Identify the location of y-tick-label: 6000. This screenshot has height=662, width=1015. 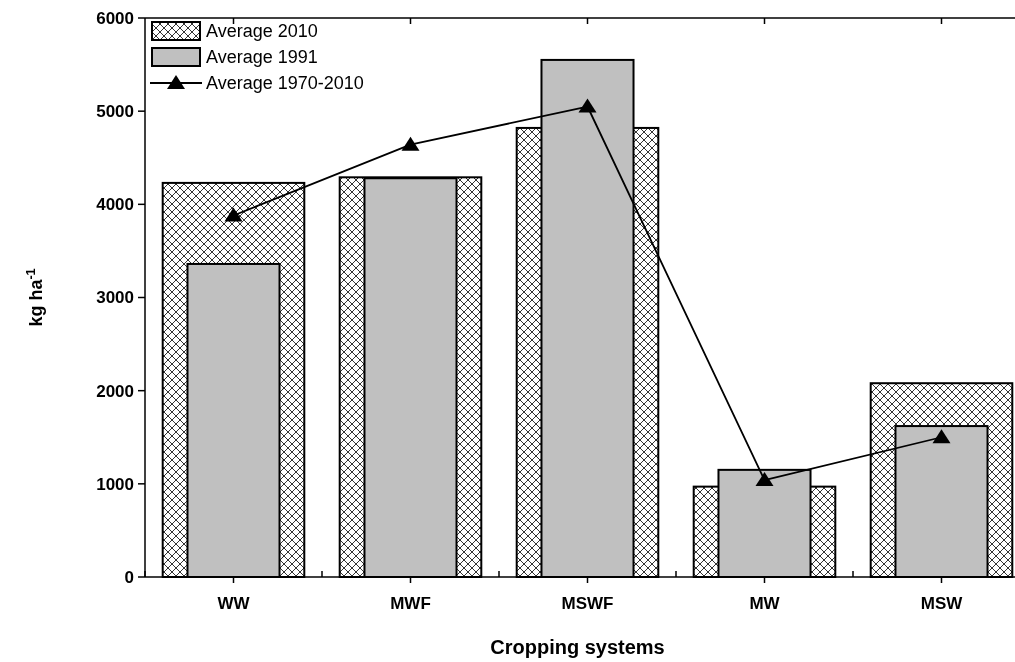
(115, 18).